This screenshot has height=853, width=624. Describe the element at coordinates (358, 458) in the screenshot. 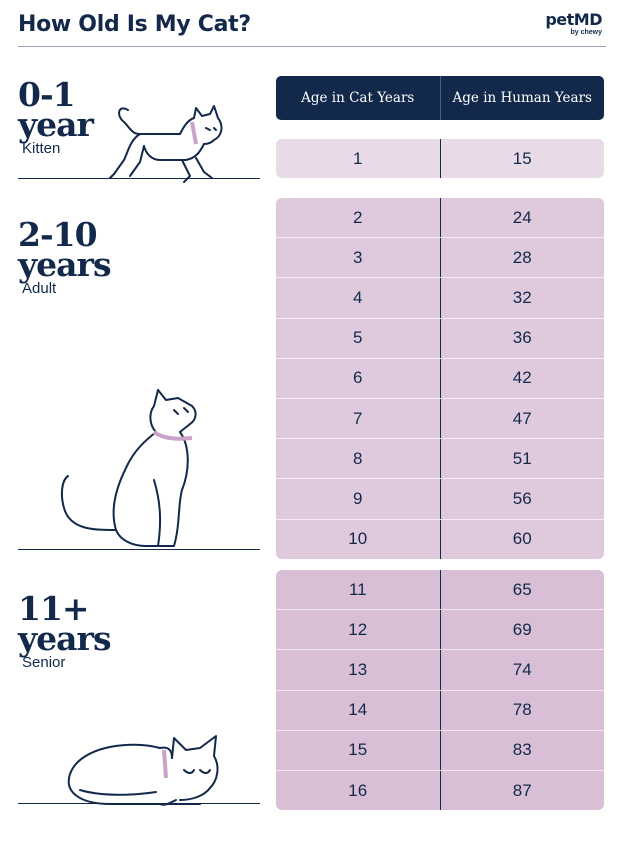

I see `cat-age-cell: 8` at that location.